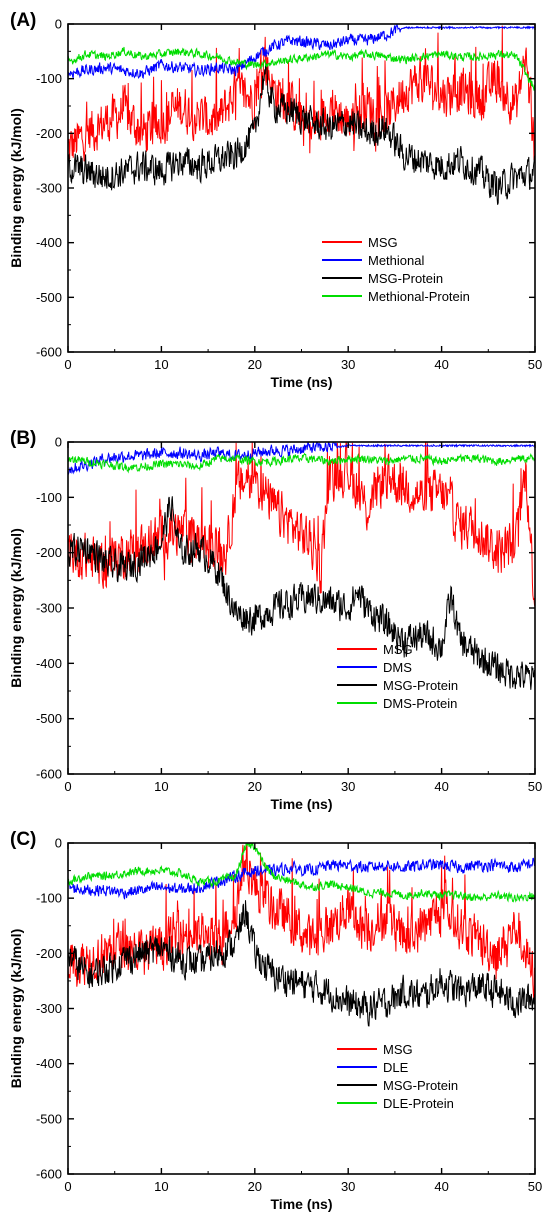  I want to click on legend-entry: DMS-Protein, so click(420, 703).